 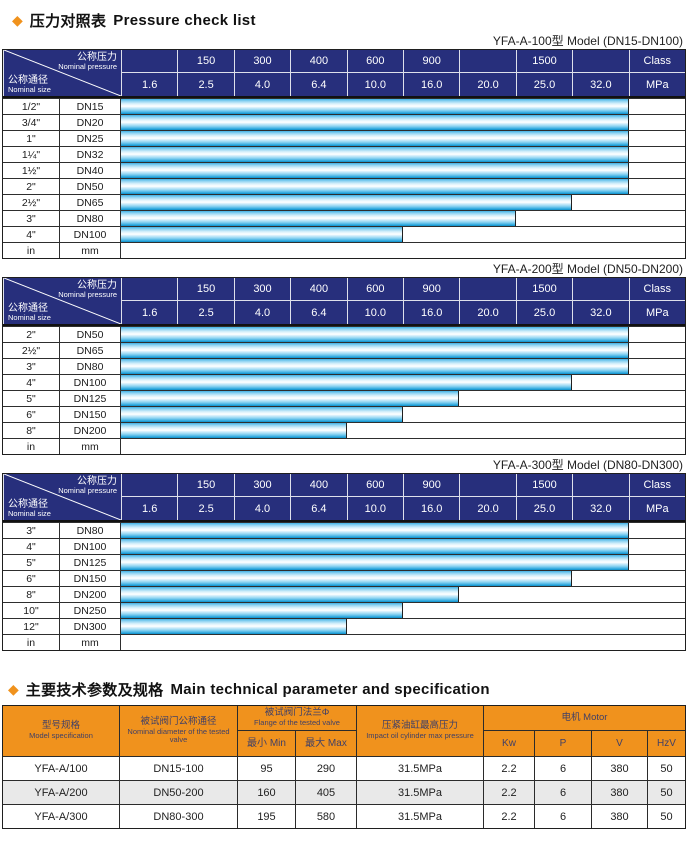 I want to click on mpa-header-cell: MPa, so click(x=656, y=84).